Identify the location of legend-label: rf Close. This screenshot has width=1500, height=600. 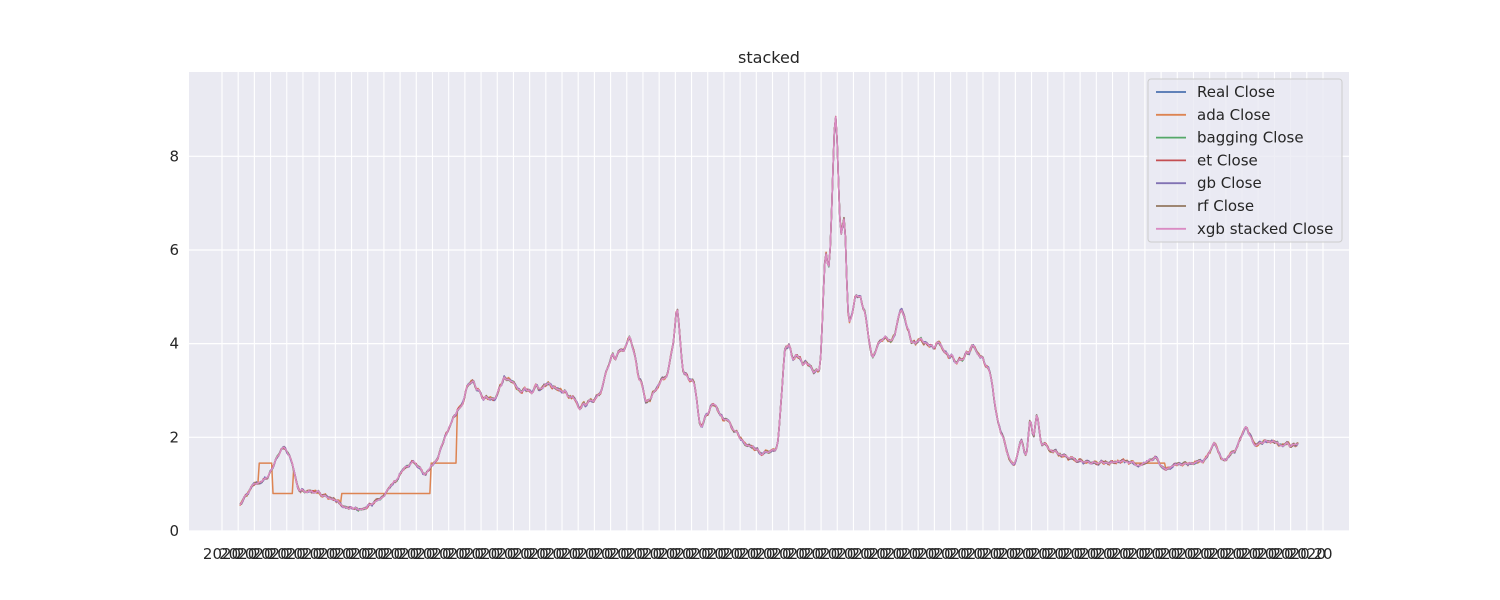
(1225, 206).